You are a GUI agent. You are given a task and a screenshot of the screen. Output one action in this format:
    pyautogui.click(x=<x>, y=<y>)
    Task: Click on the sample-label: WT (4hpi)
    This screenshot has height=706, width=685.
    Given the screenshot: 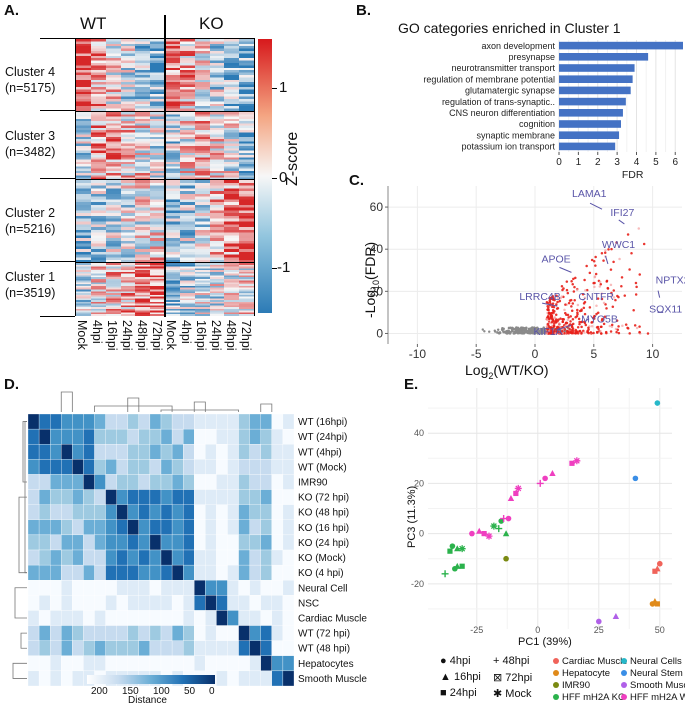 What is the action you would take?
    pyautogui.click(x=320, y=452)
    